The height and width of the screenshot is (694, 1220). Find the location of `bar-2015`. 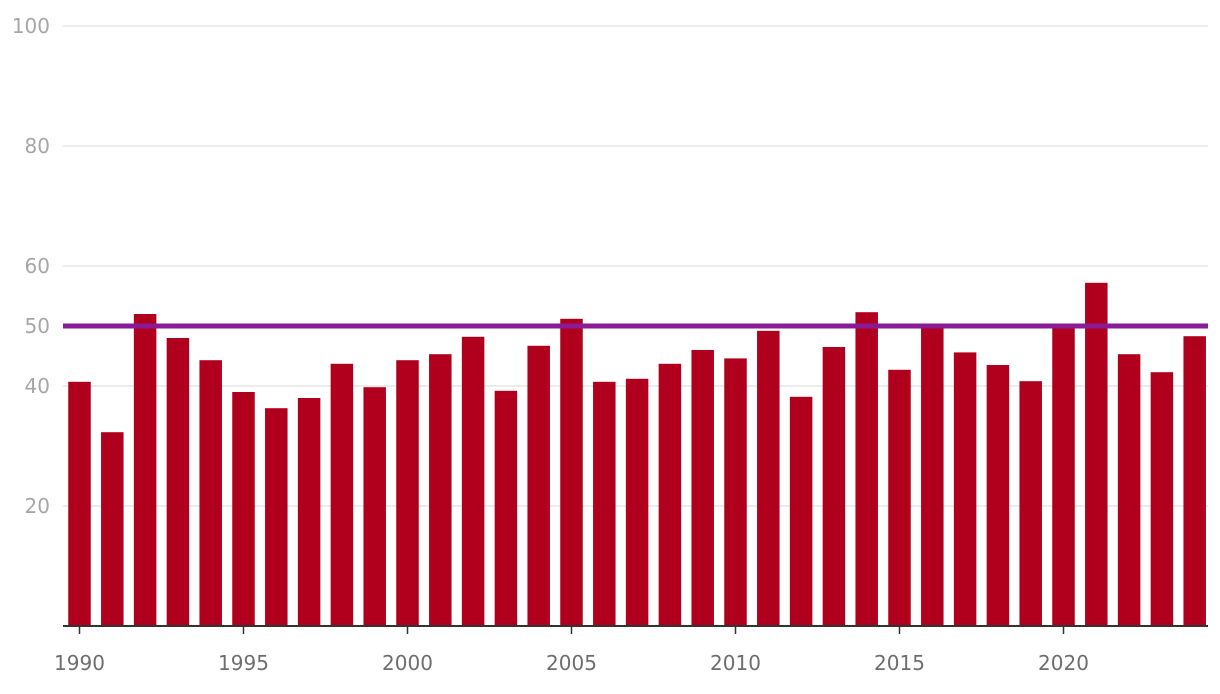

bar-2015 is located at coordinates (899, 497).